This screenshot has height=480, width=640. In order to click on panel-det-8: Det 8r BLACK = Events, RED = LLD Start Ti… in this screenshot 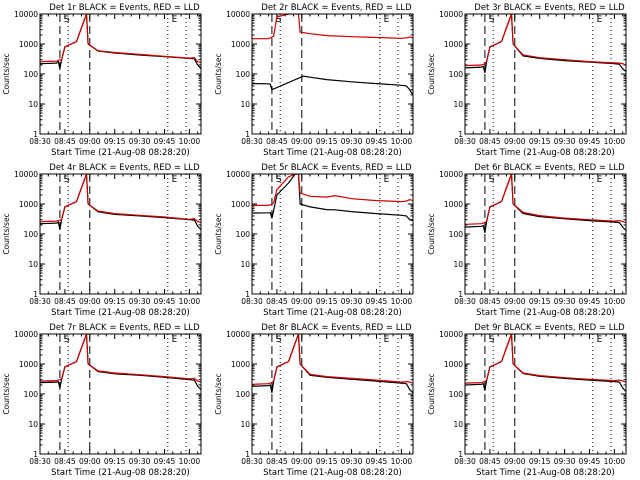, I will do `click(314, 400)`.